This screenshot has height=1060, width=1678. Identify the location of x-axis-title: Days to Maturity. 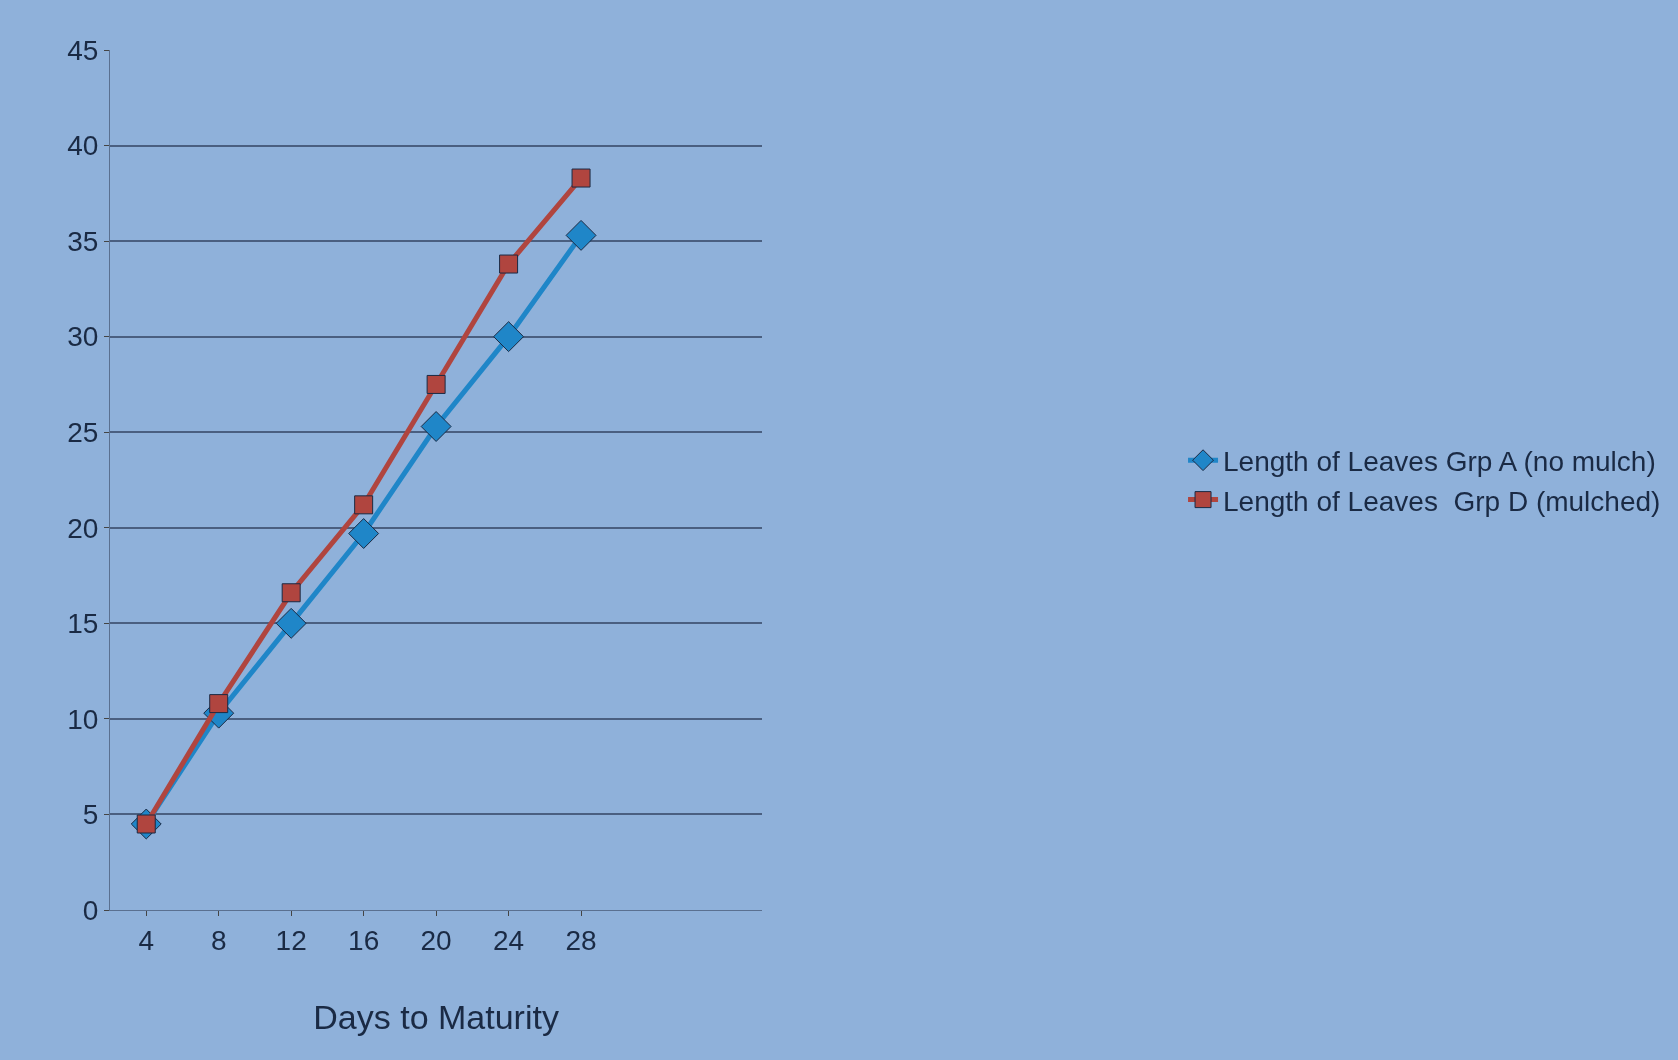
(436, 1016).